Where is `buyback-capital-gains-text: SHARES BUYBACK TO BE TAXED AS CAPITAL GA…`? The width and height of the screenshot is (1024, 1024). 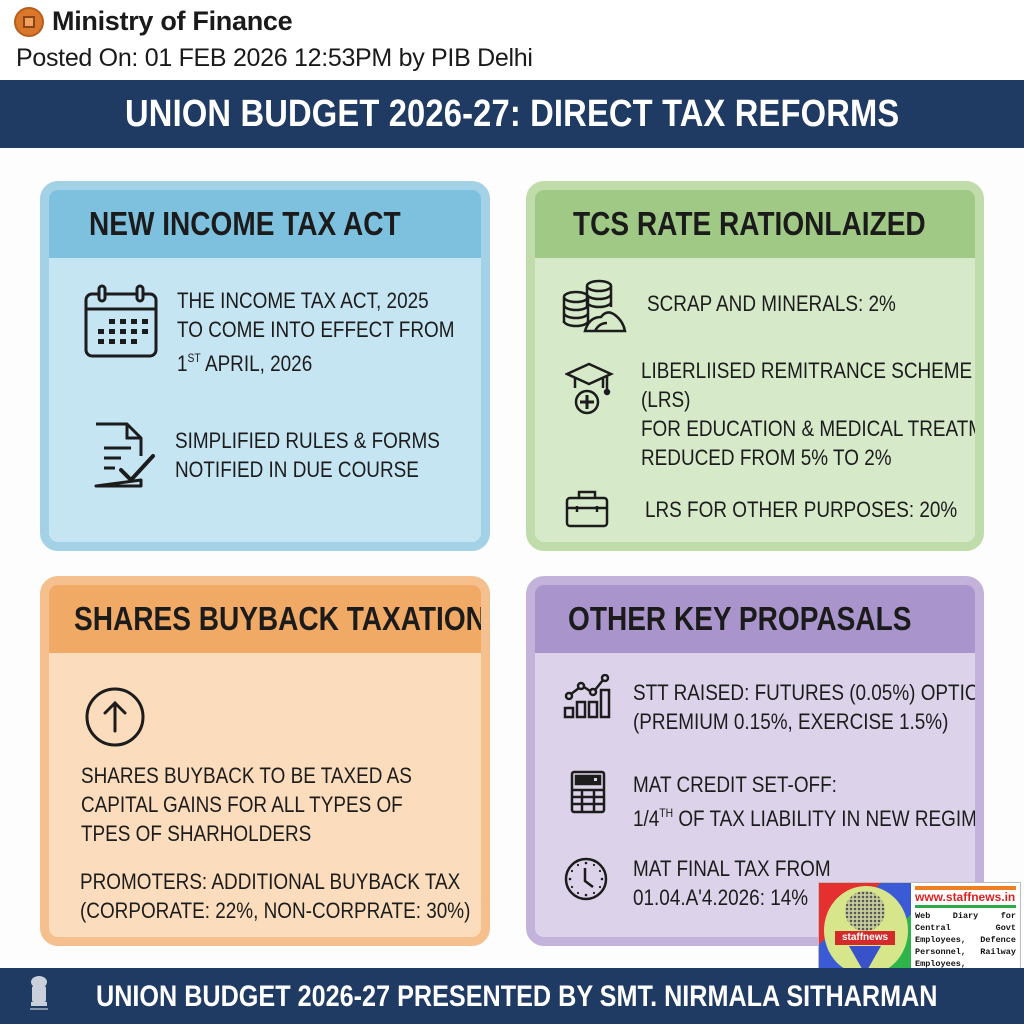
buyback-capital-gains-text: SHARES BUYBACK TO BE TAXED AS CAPITAL GA… is located at coordinates (246, 804).